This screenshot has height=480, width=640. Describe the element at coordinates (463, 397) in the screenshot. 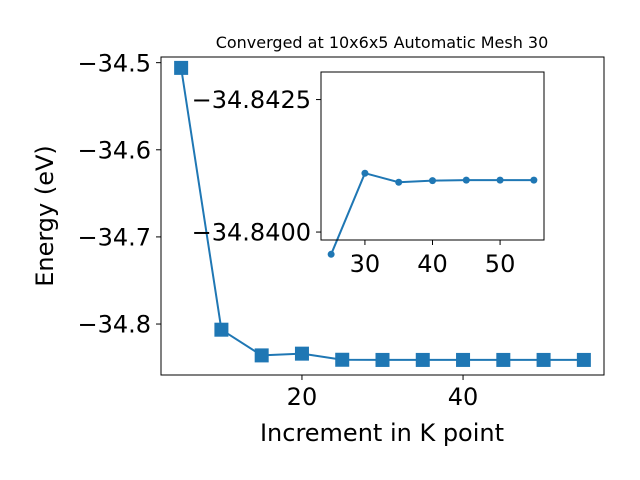

I see `main-x-tick-label: 40` at that location.